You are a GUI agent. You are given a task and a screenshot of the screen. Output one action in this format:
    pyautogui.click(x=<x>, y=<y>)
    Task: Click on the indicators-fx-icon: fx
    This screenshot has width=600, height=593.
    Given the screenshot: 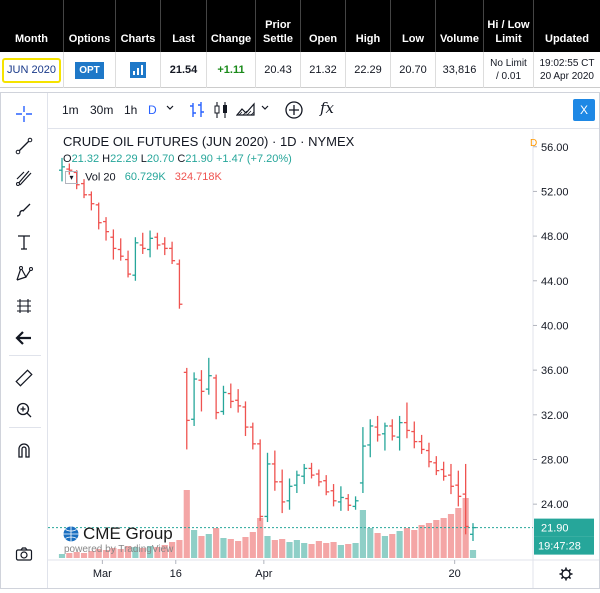 What is the action you would take?
    pyautogui.click(x=327, y=108)
    